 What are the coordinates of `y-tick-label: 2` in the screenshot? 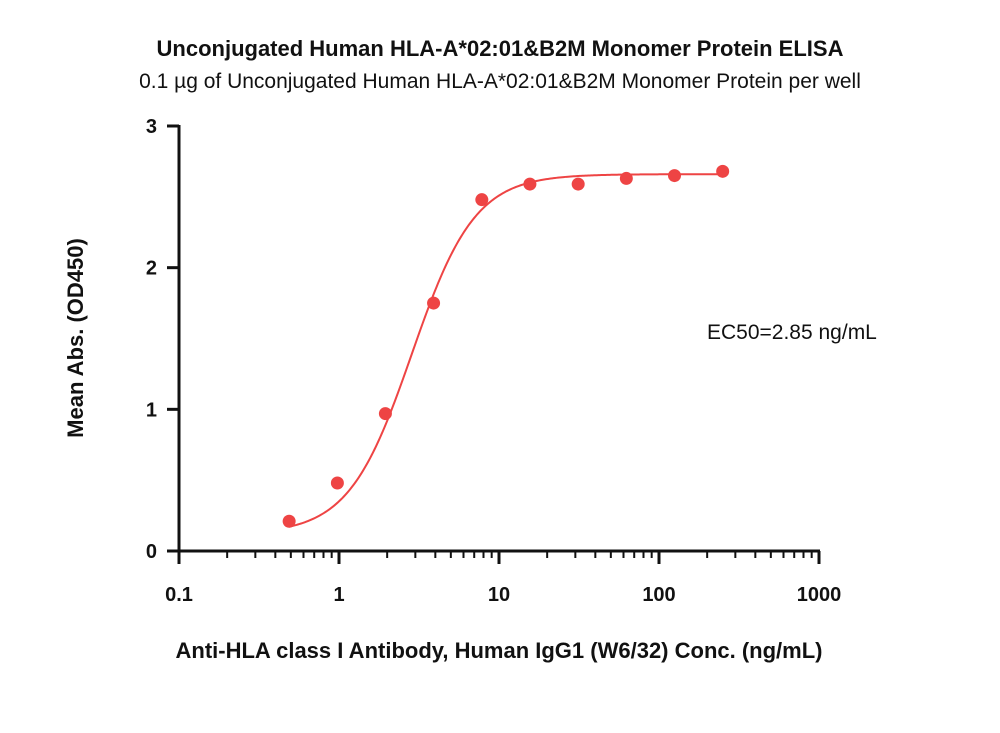 It's located at (151, 269).